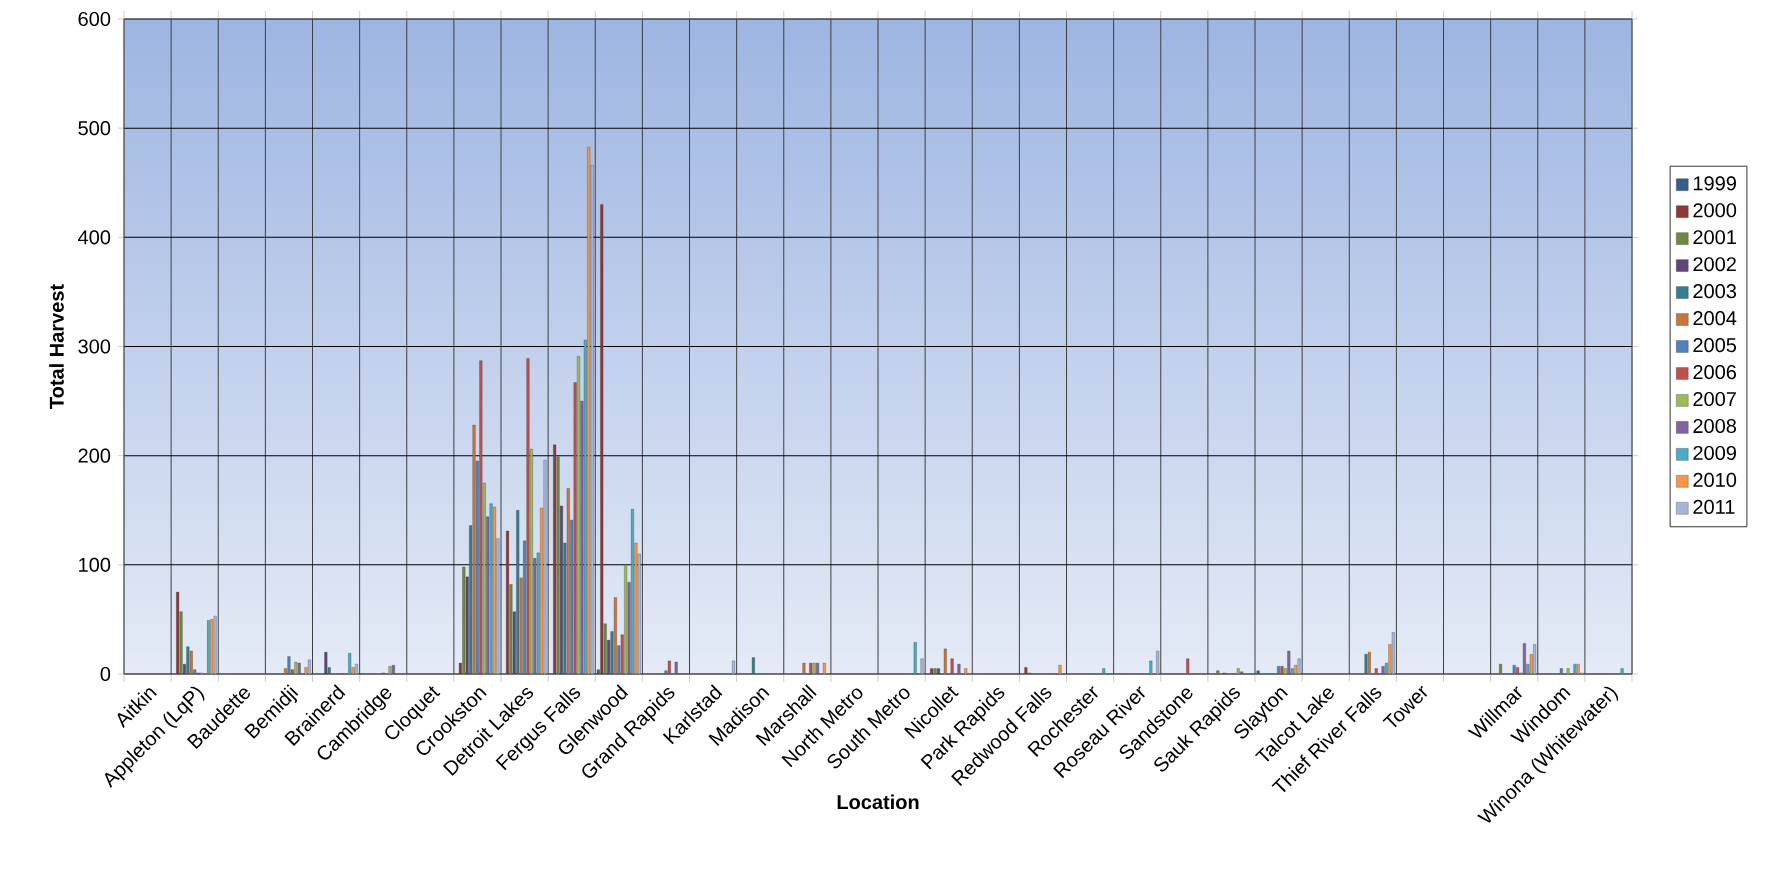 The image size is (1771, 883). What do you see at coordinates (1715, 291) in the screenshot?
I see `legend-label: 2003` at bounding box center [1715, 291].